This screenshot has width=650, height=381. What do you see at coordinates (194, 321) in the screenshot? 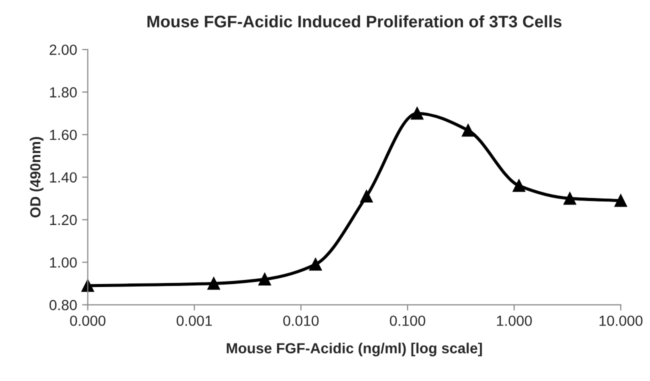
I see `x-tick-label: 0.001` at bounding box center [194, 321].